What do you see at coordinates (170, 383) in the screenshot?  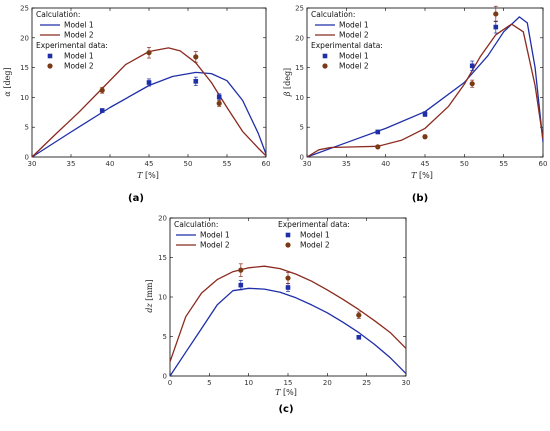 I see `x-tick-label: 0` at bounding box center [170, 383].